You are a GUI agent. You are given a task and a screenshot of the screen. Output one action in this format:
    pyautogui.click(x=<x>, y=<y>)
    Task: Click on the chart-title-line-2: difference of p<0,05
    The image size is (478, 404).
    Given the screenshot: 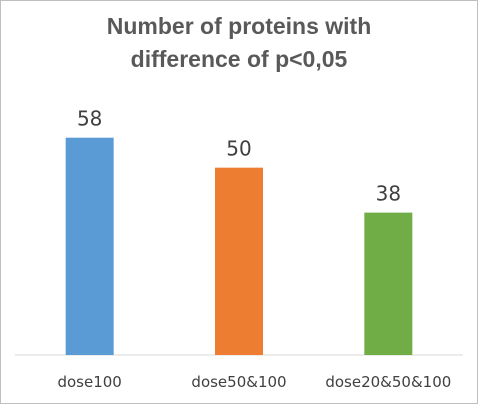 What is the action you would take?
    pyautogui.click(x=239, y=59)
    